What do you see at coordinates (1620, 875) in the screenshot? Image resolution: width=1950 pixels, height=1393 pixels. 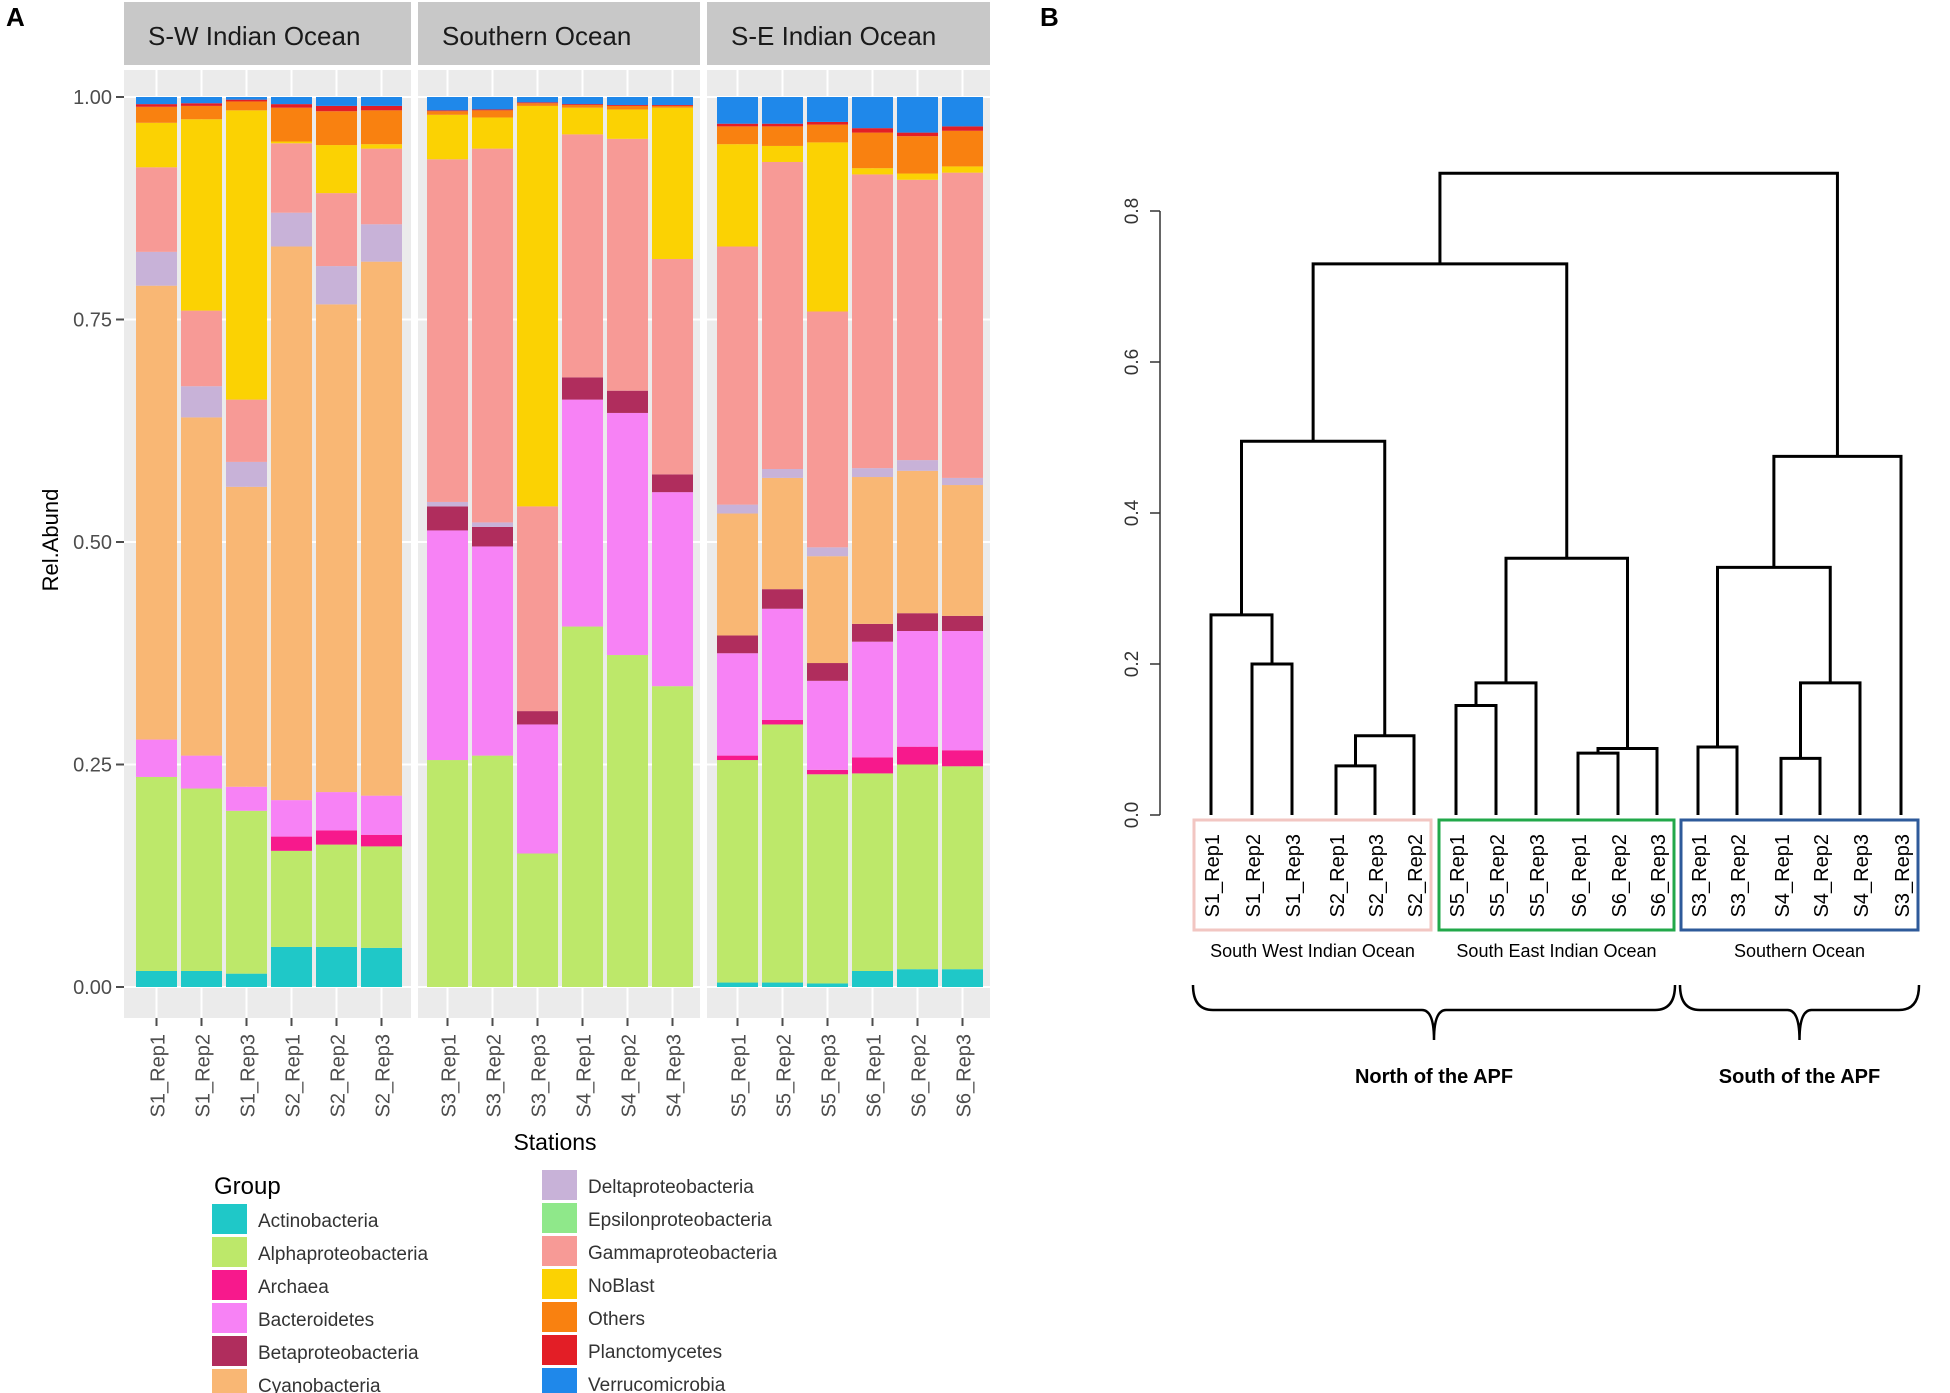 I see `dendrogram-leaf-label: S6_Rep2` at bounding box center [1620, 875].